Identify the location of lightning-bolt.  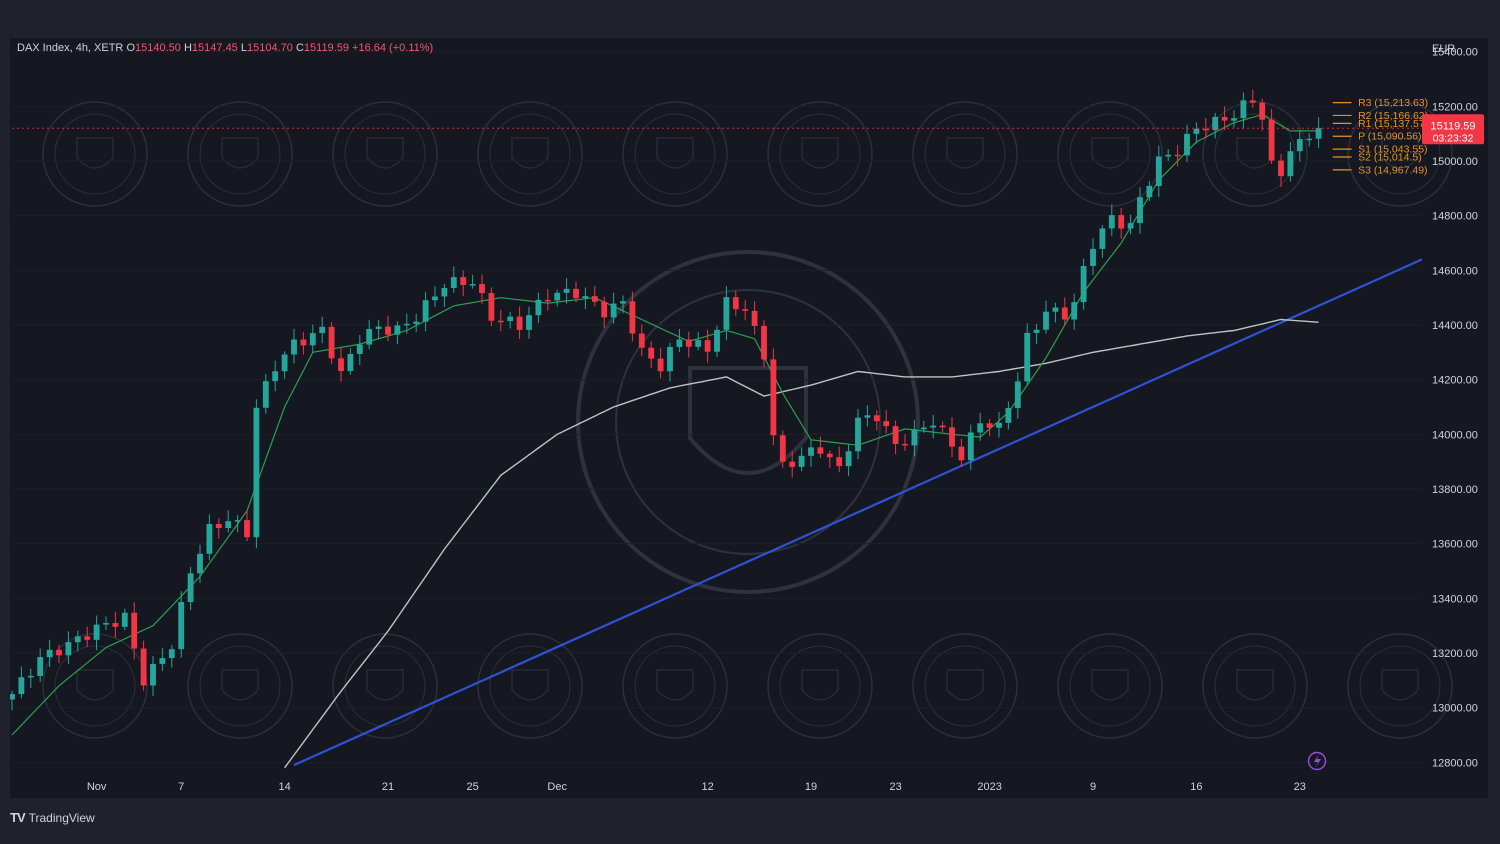
(1317, 761).